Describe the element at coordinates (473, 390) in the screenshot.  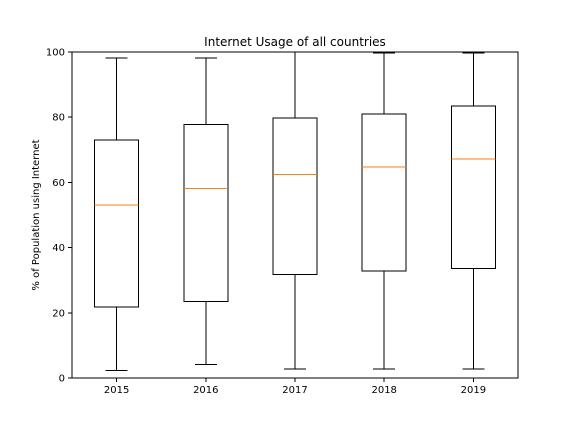
I see `x-tick-label-2019: 2019` at that location.